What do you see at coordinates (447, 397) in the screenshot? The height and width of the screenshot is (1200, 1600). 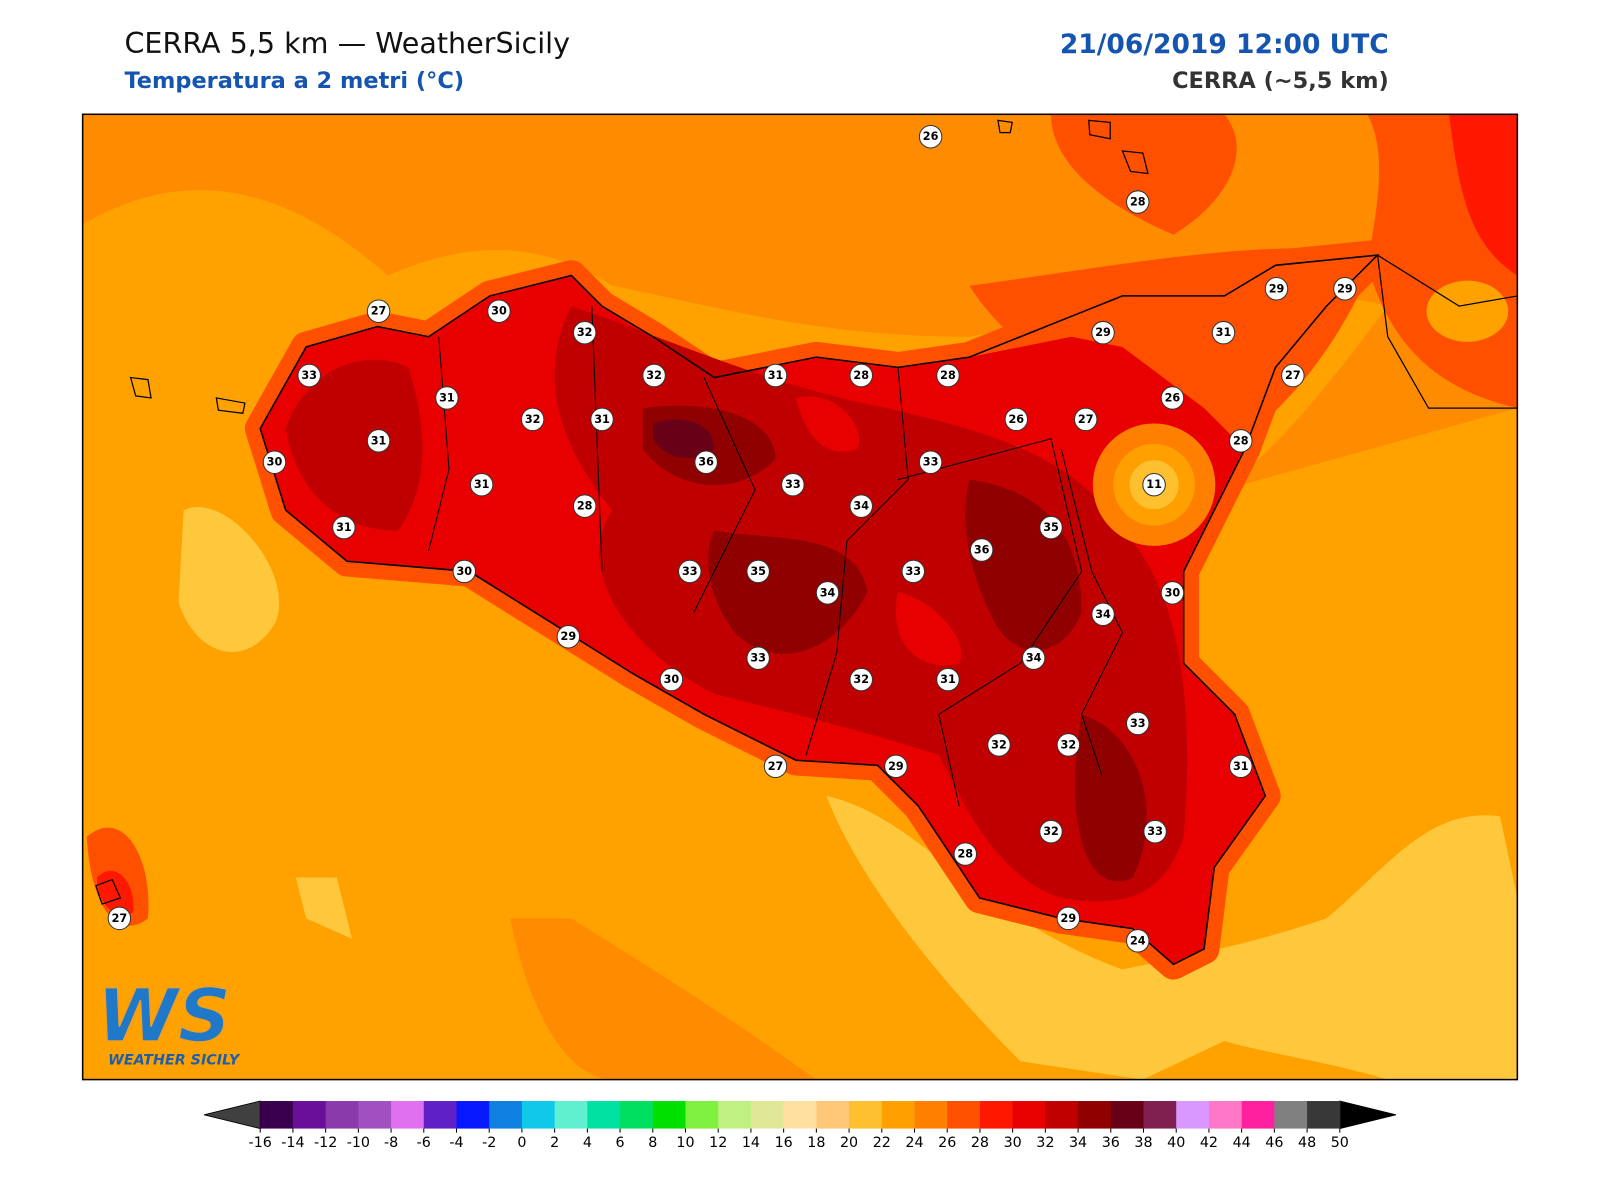 I see `station-value: 31` at bounding box center [447, 397].